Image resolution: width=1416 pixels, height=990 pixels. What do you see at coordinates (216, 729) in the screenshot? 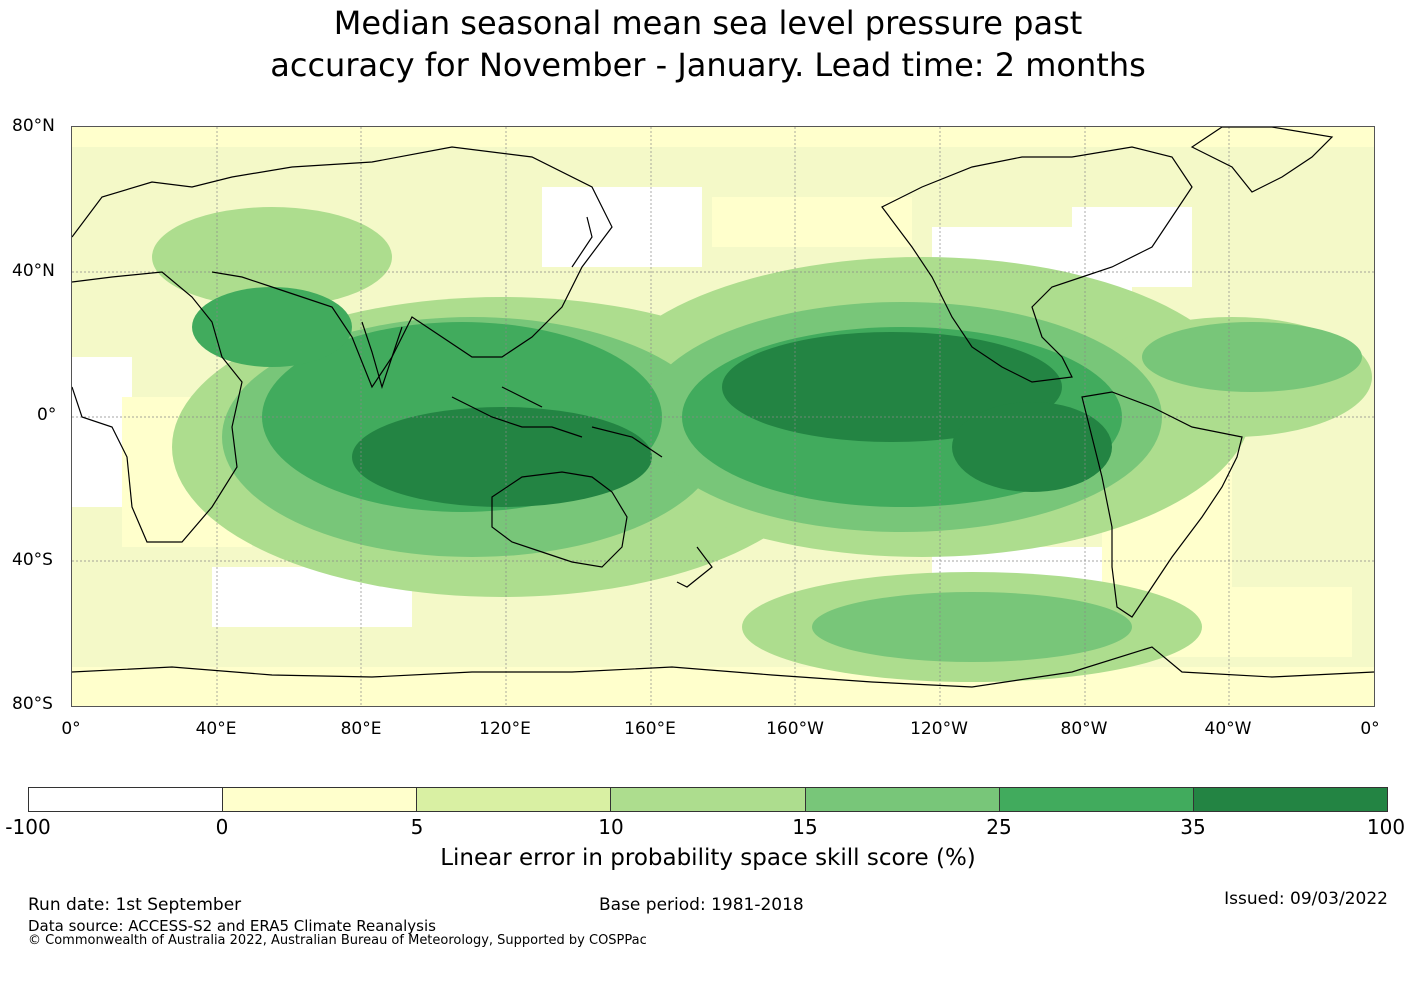
I see `lon-label-40e: 40°E` at bounding box center [216, 729].